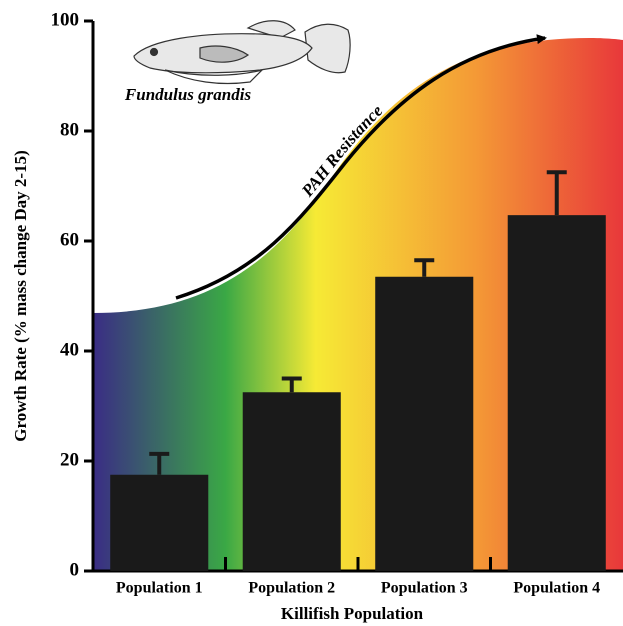  I want to click on x-tick-label: Population 2, so click(291, 588).